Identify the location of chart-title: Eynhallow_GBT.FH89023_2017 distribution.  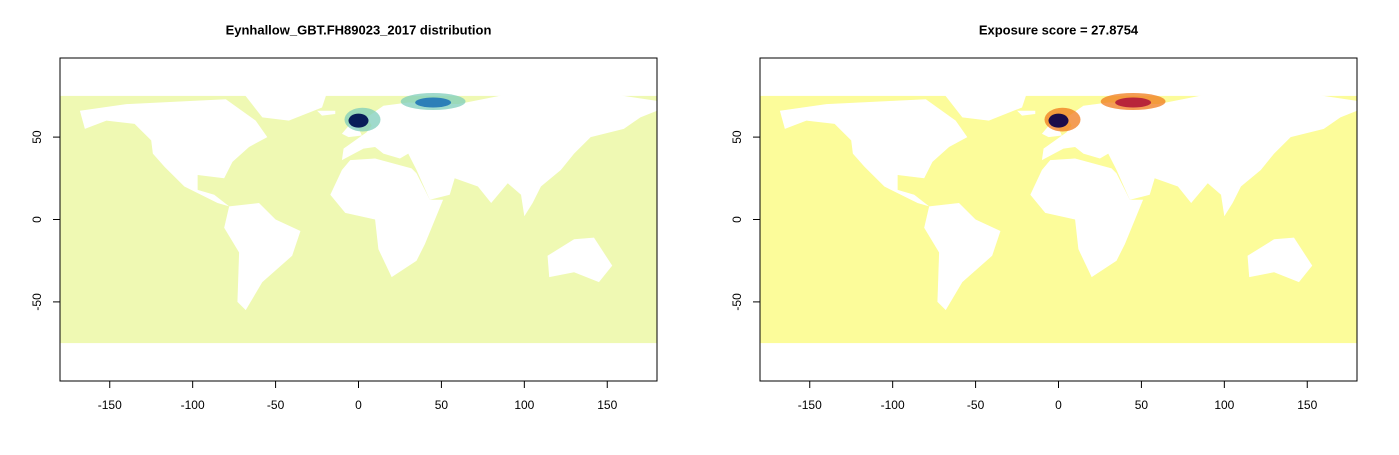
(359, 29).